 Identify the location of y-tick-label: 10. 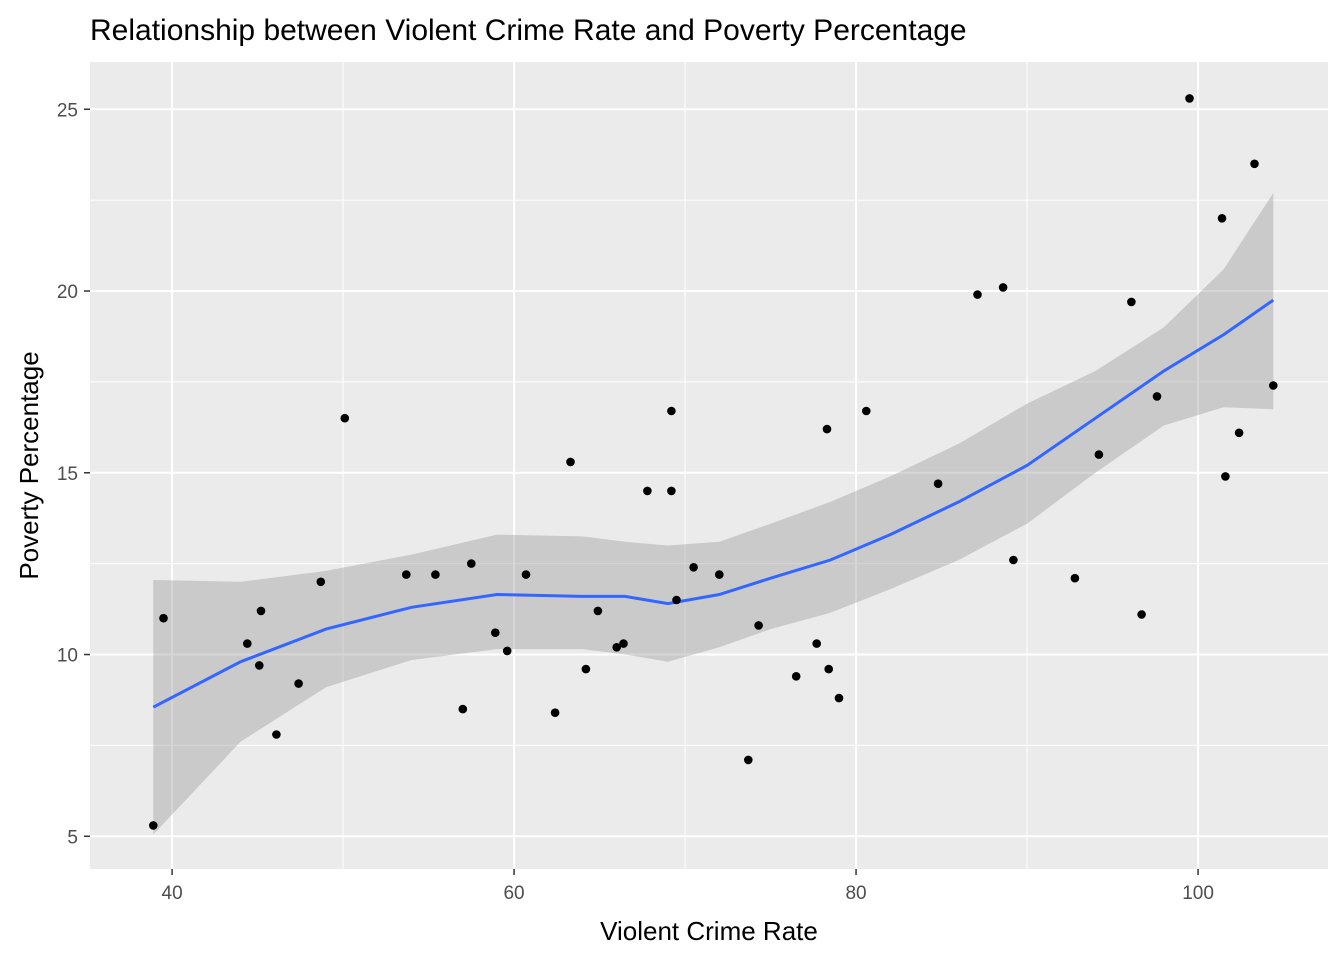
(67, 656).